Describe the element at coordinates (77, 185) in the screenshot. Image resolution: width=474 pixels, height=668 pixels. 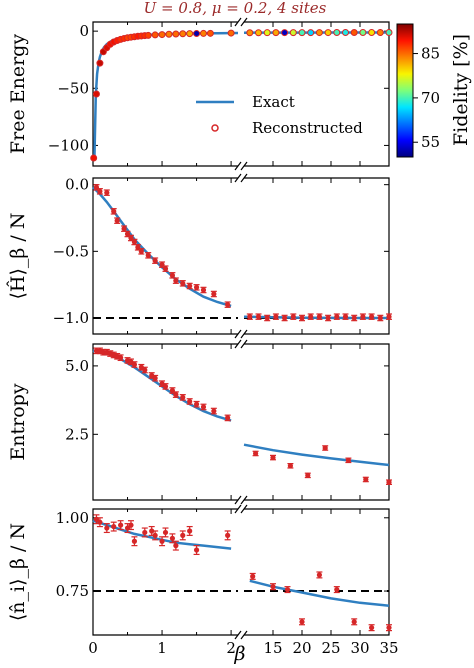
I see `y-tick-label: 0.0` at that location.